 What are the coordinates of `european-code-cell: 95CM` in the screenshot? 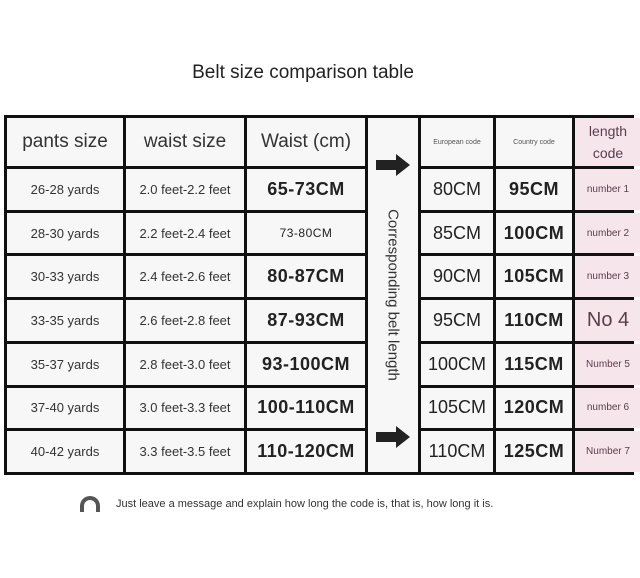 It's located at (457, 320).